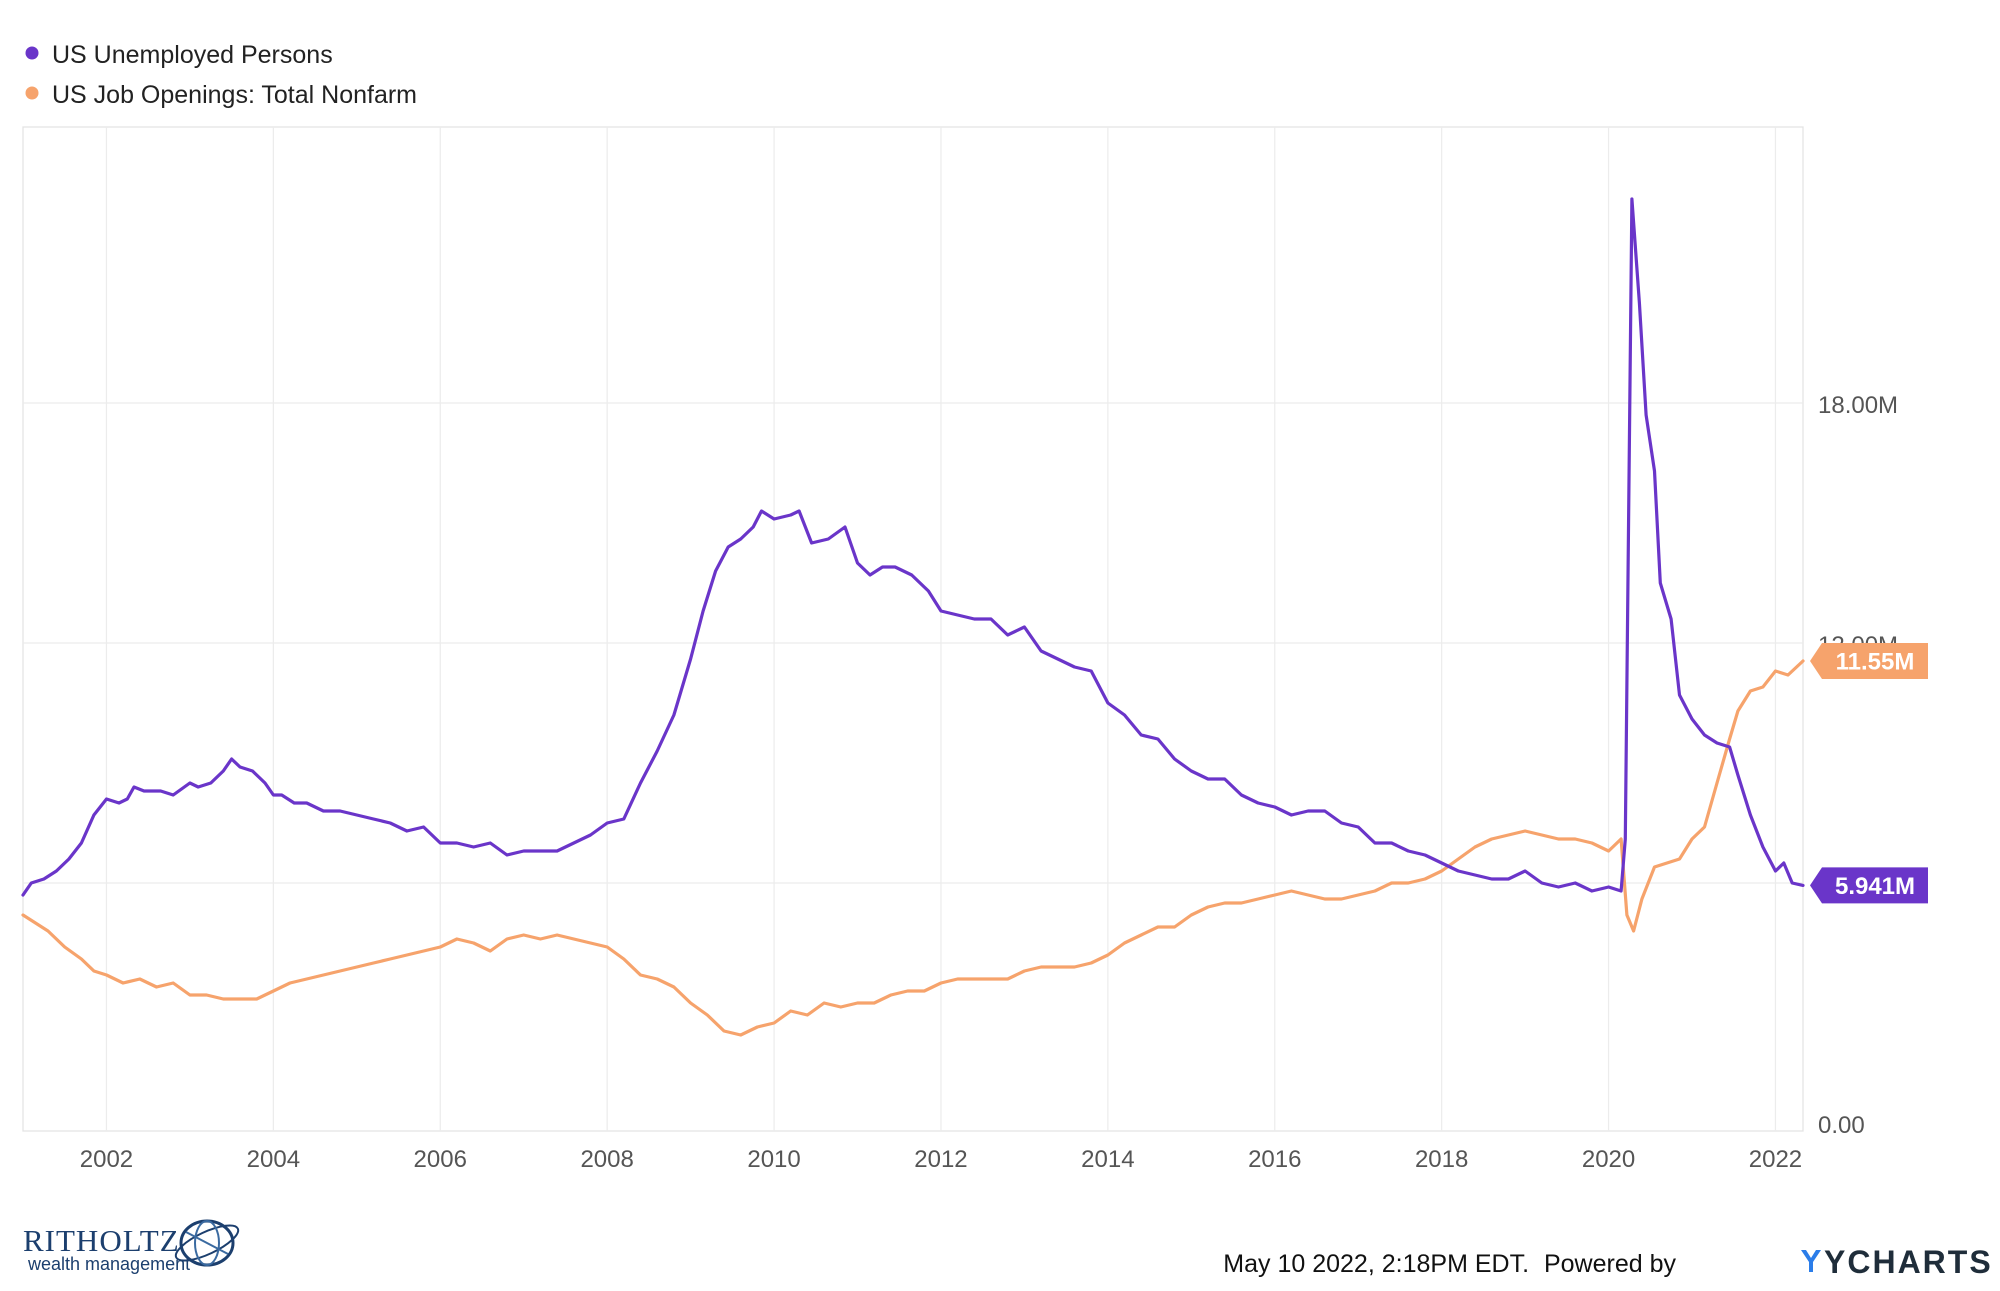  I want to click on legend-marker-unemployed, so click(32, 53).